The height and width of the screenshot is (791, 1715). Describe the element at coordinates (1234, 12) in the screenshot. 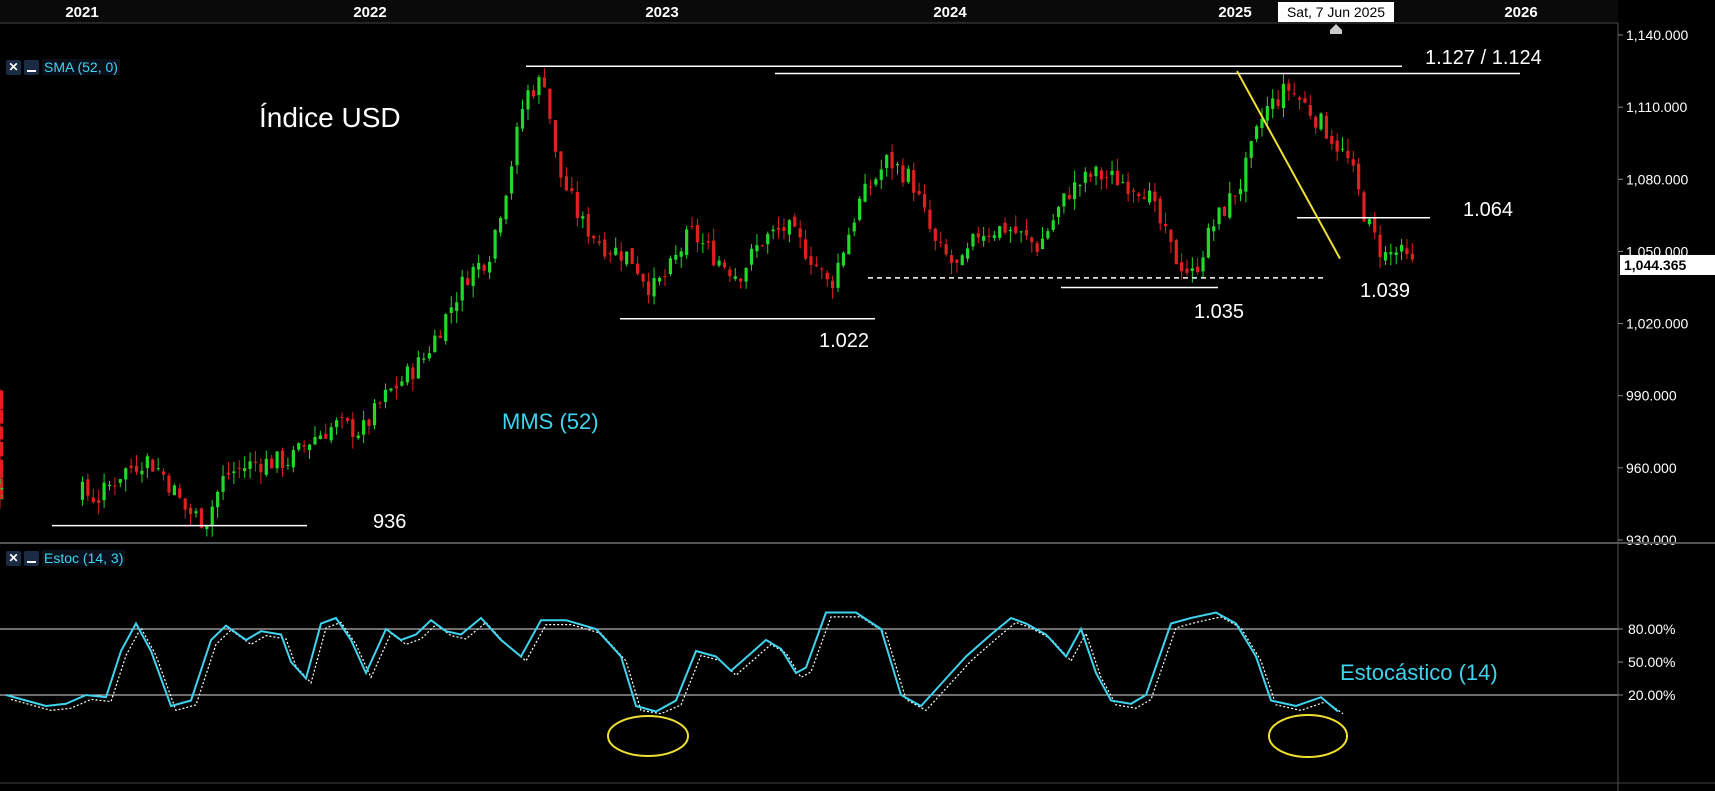

I see `year-tick-label: 2025` at that location.